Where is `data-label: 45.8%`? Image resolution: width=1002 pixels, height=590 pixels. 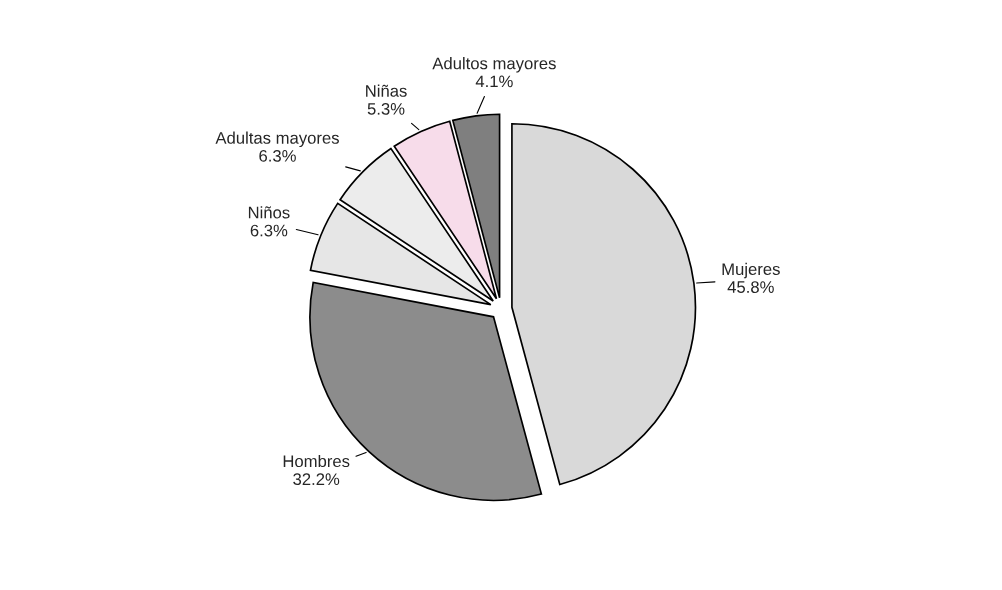 data-label: 45.8% is located at coordinates (750, 287).